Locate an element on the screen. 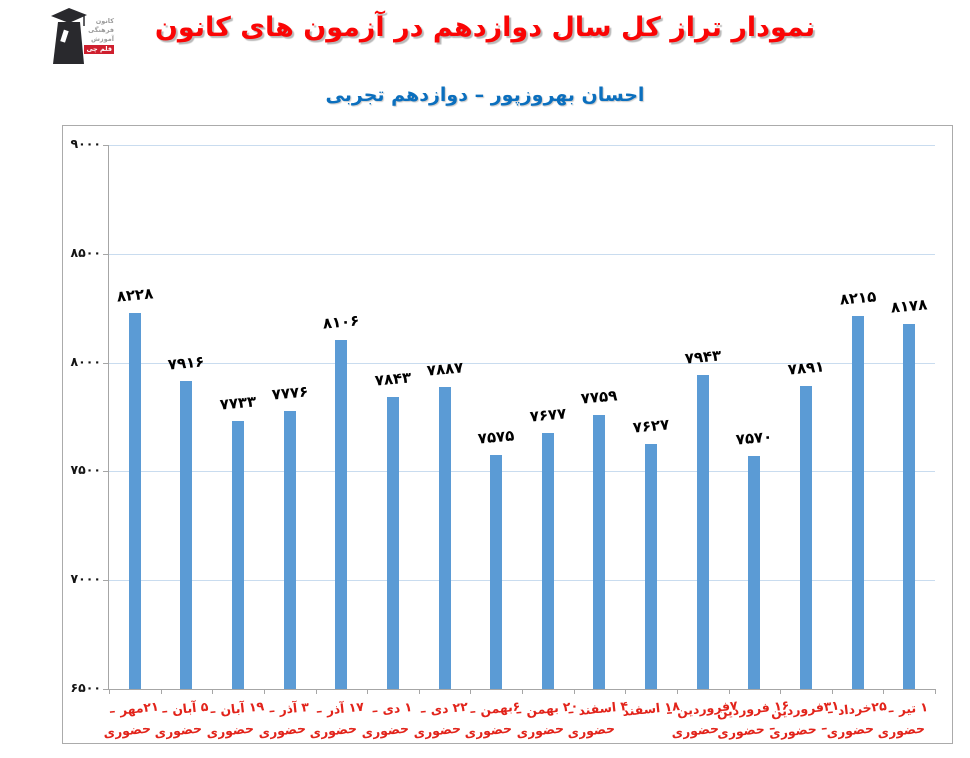  graduate-figure-icon is located at coordinates (69, 36).